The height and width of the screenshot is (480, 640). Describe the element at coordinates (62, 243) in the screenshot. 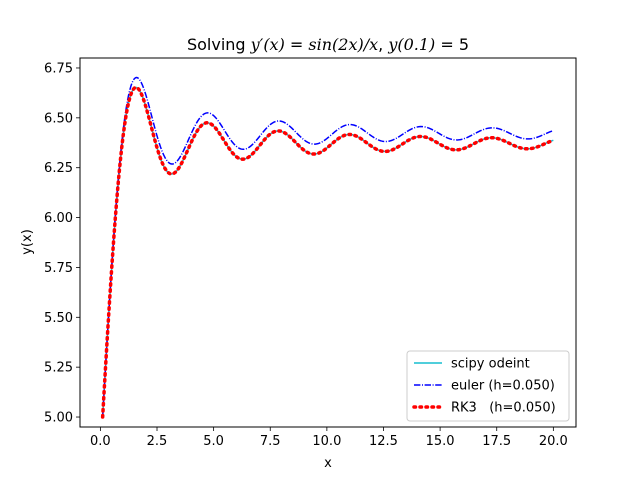

I see `y-axis-ticks: 5.00 5.25 5.50 5.75 6.00 6.25 6.50 6.75` at that location.